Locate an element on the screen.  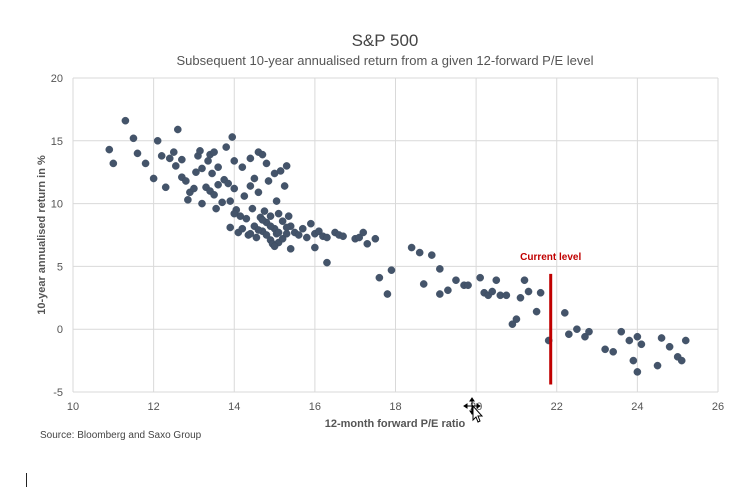
y-tick-label: 10 is located at coordinates (57, 205).